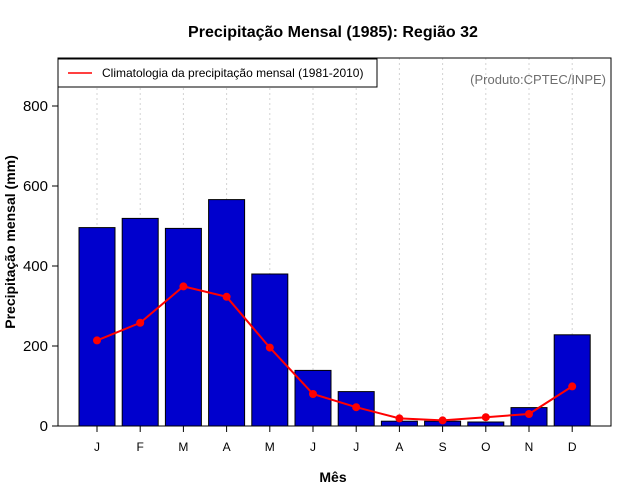 The width and height of the screenshot is (640, 500). What do you see at coordinates (529, 447) in the screenshot?
I see `x-tick-label: N` at bounding box center [529, 447].